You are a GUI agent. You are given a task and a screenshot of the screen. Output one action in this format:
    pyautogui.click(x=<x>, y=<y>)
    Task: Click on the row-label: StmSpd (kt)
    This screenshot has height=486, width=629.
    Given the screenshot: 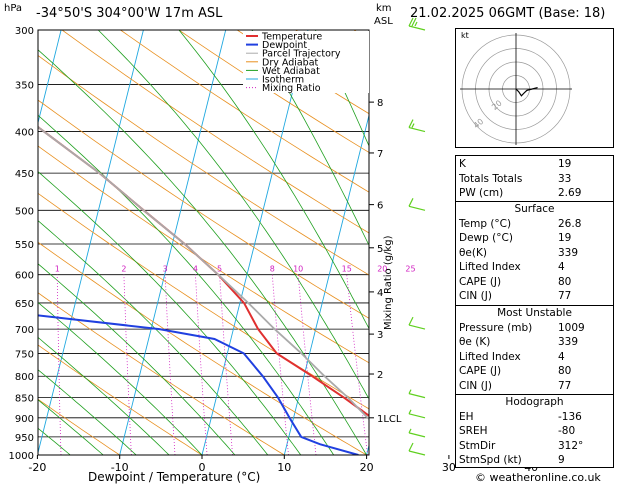 What is the action you would take?
    pyautogui.click(x=490, y=460)
    